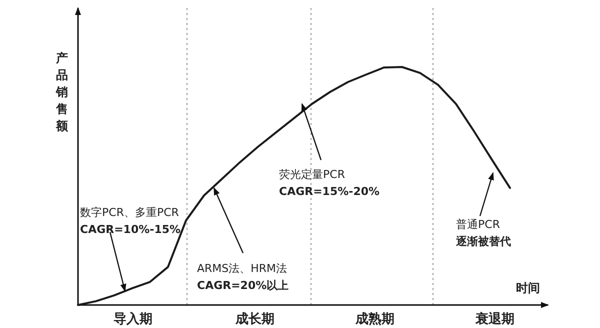  What do you see at coordinates (254, 319) in the screenshot?
I see `text: 成长期` at bounding box center [254, 319].